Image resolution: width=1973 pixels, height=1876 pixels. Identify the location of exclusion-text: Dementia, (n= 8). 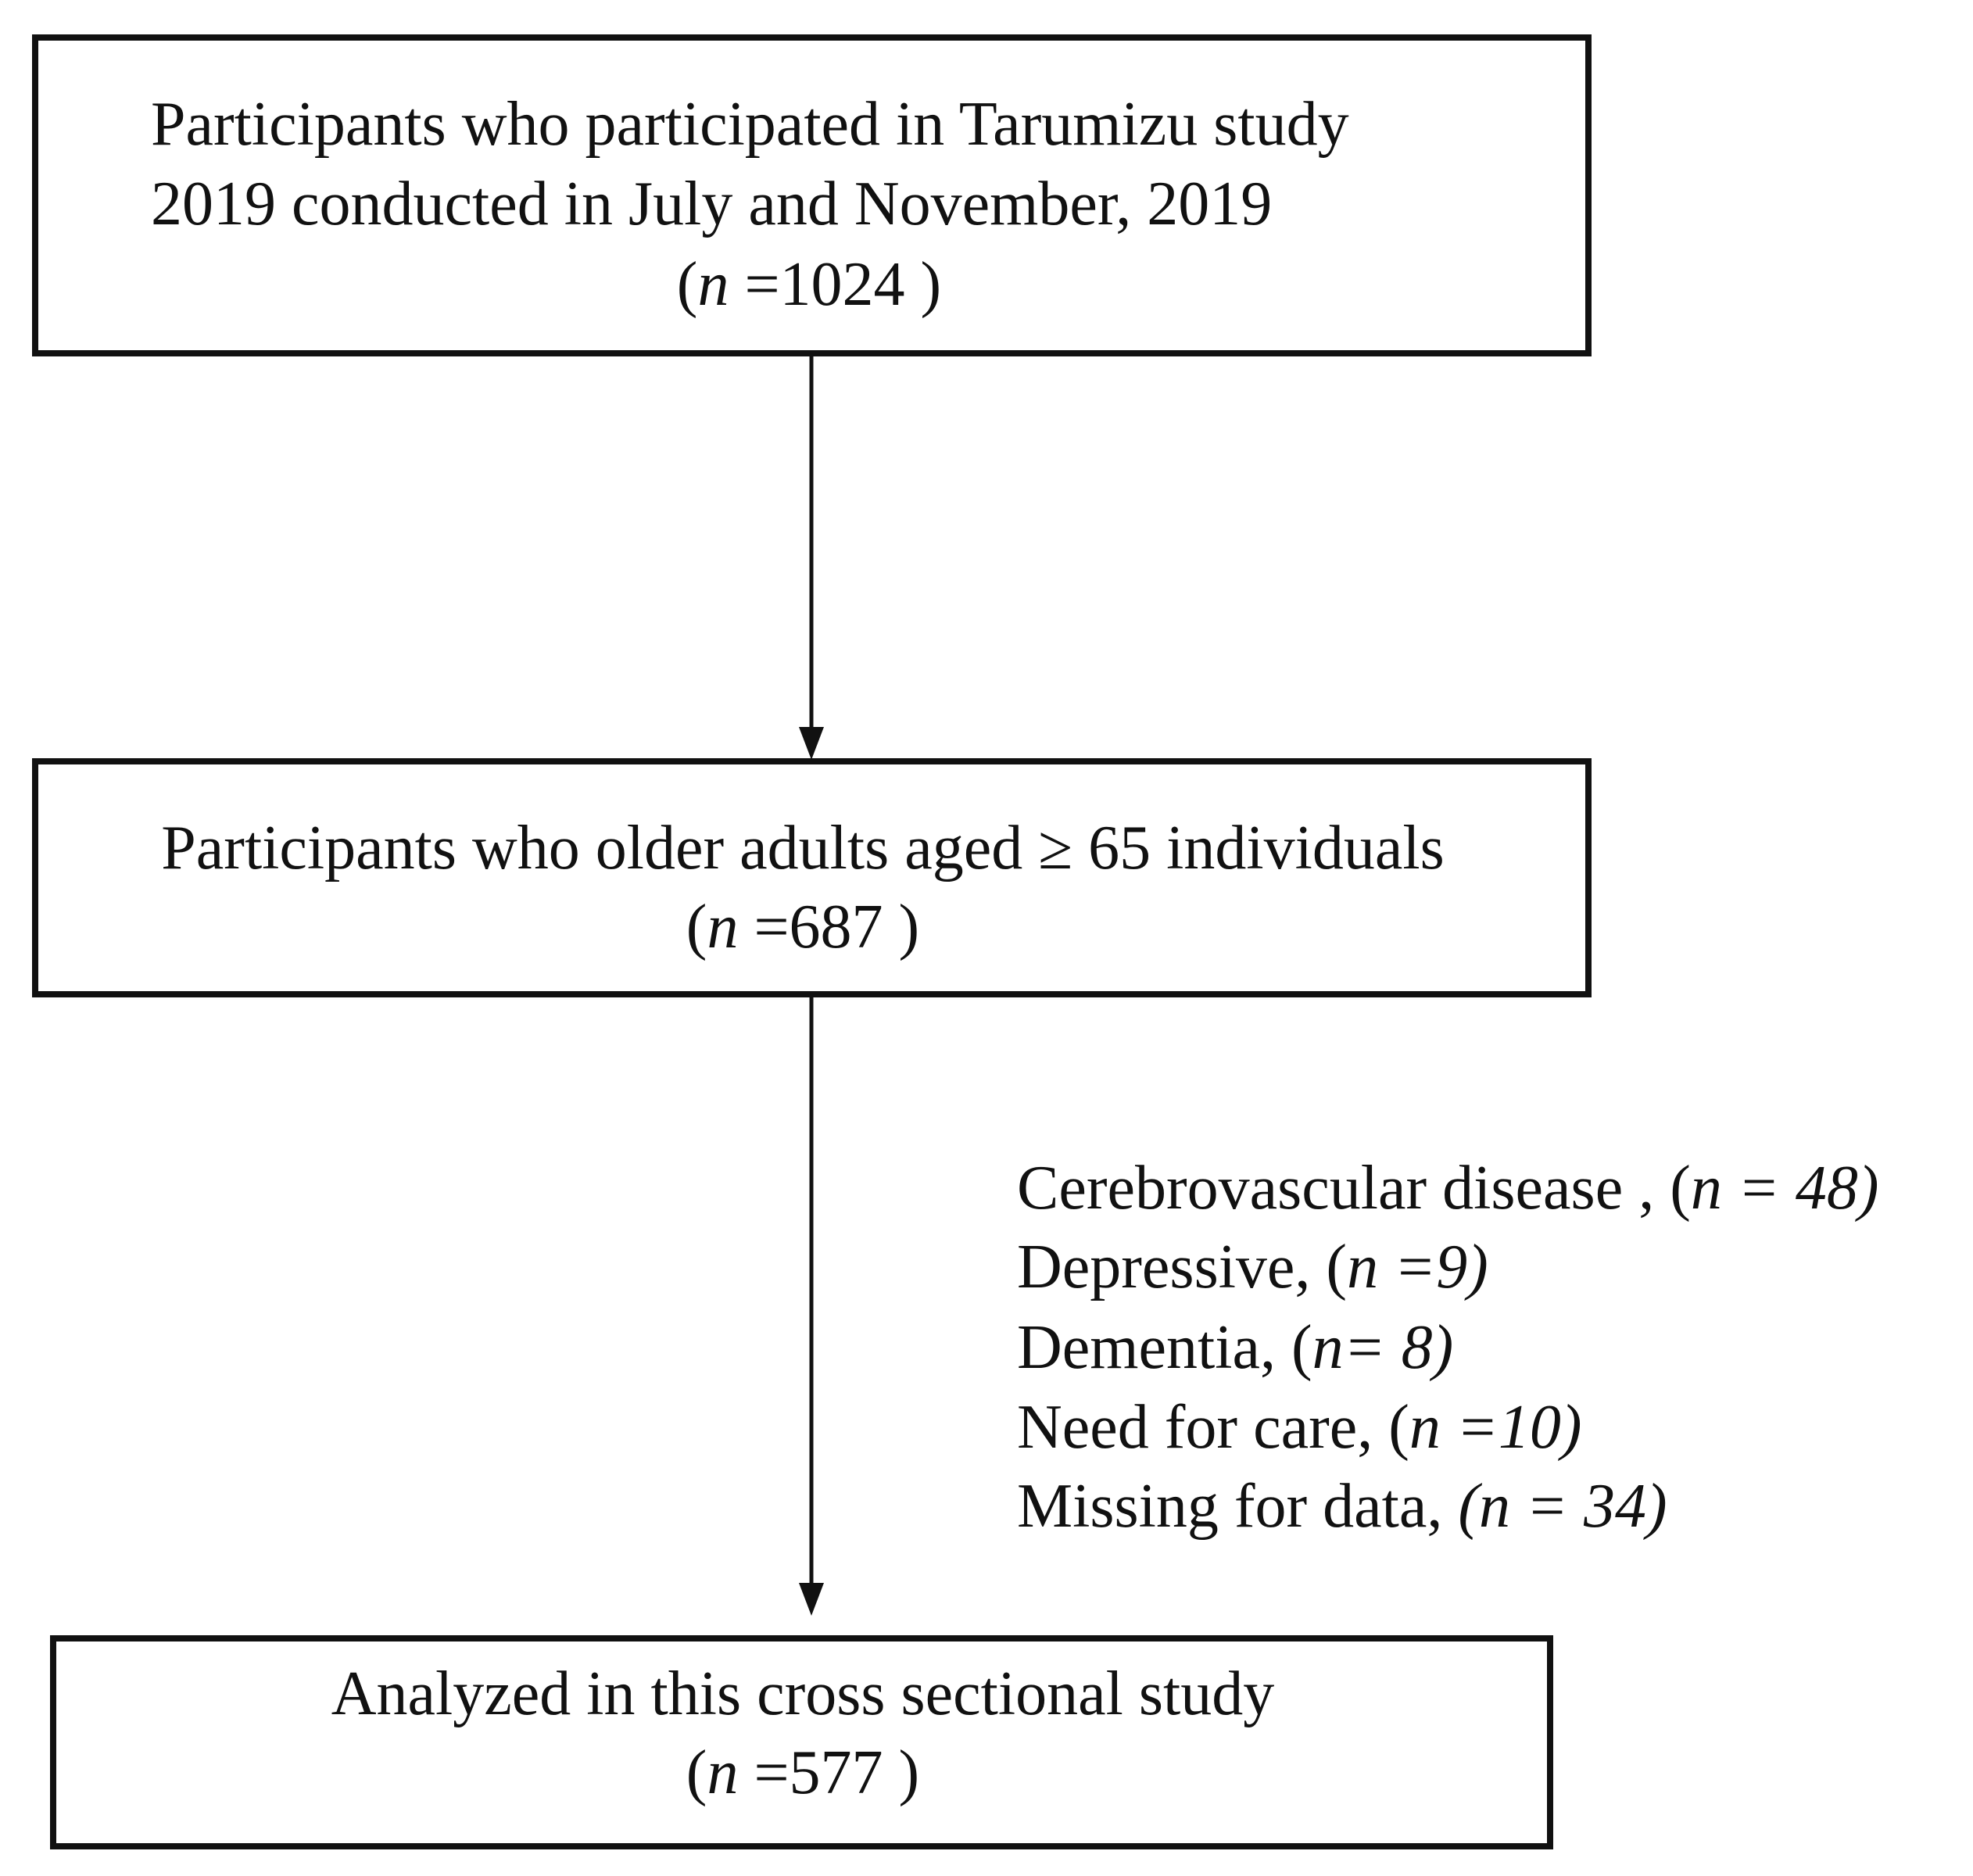
(1235, 1347).